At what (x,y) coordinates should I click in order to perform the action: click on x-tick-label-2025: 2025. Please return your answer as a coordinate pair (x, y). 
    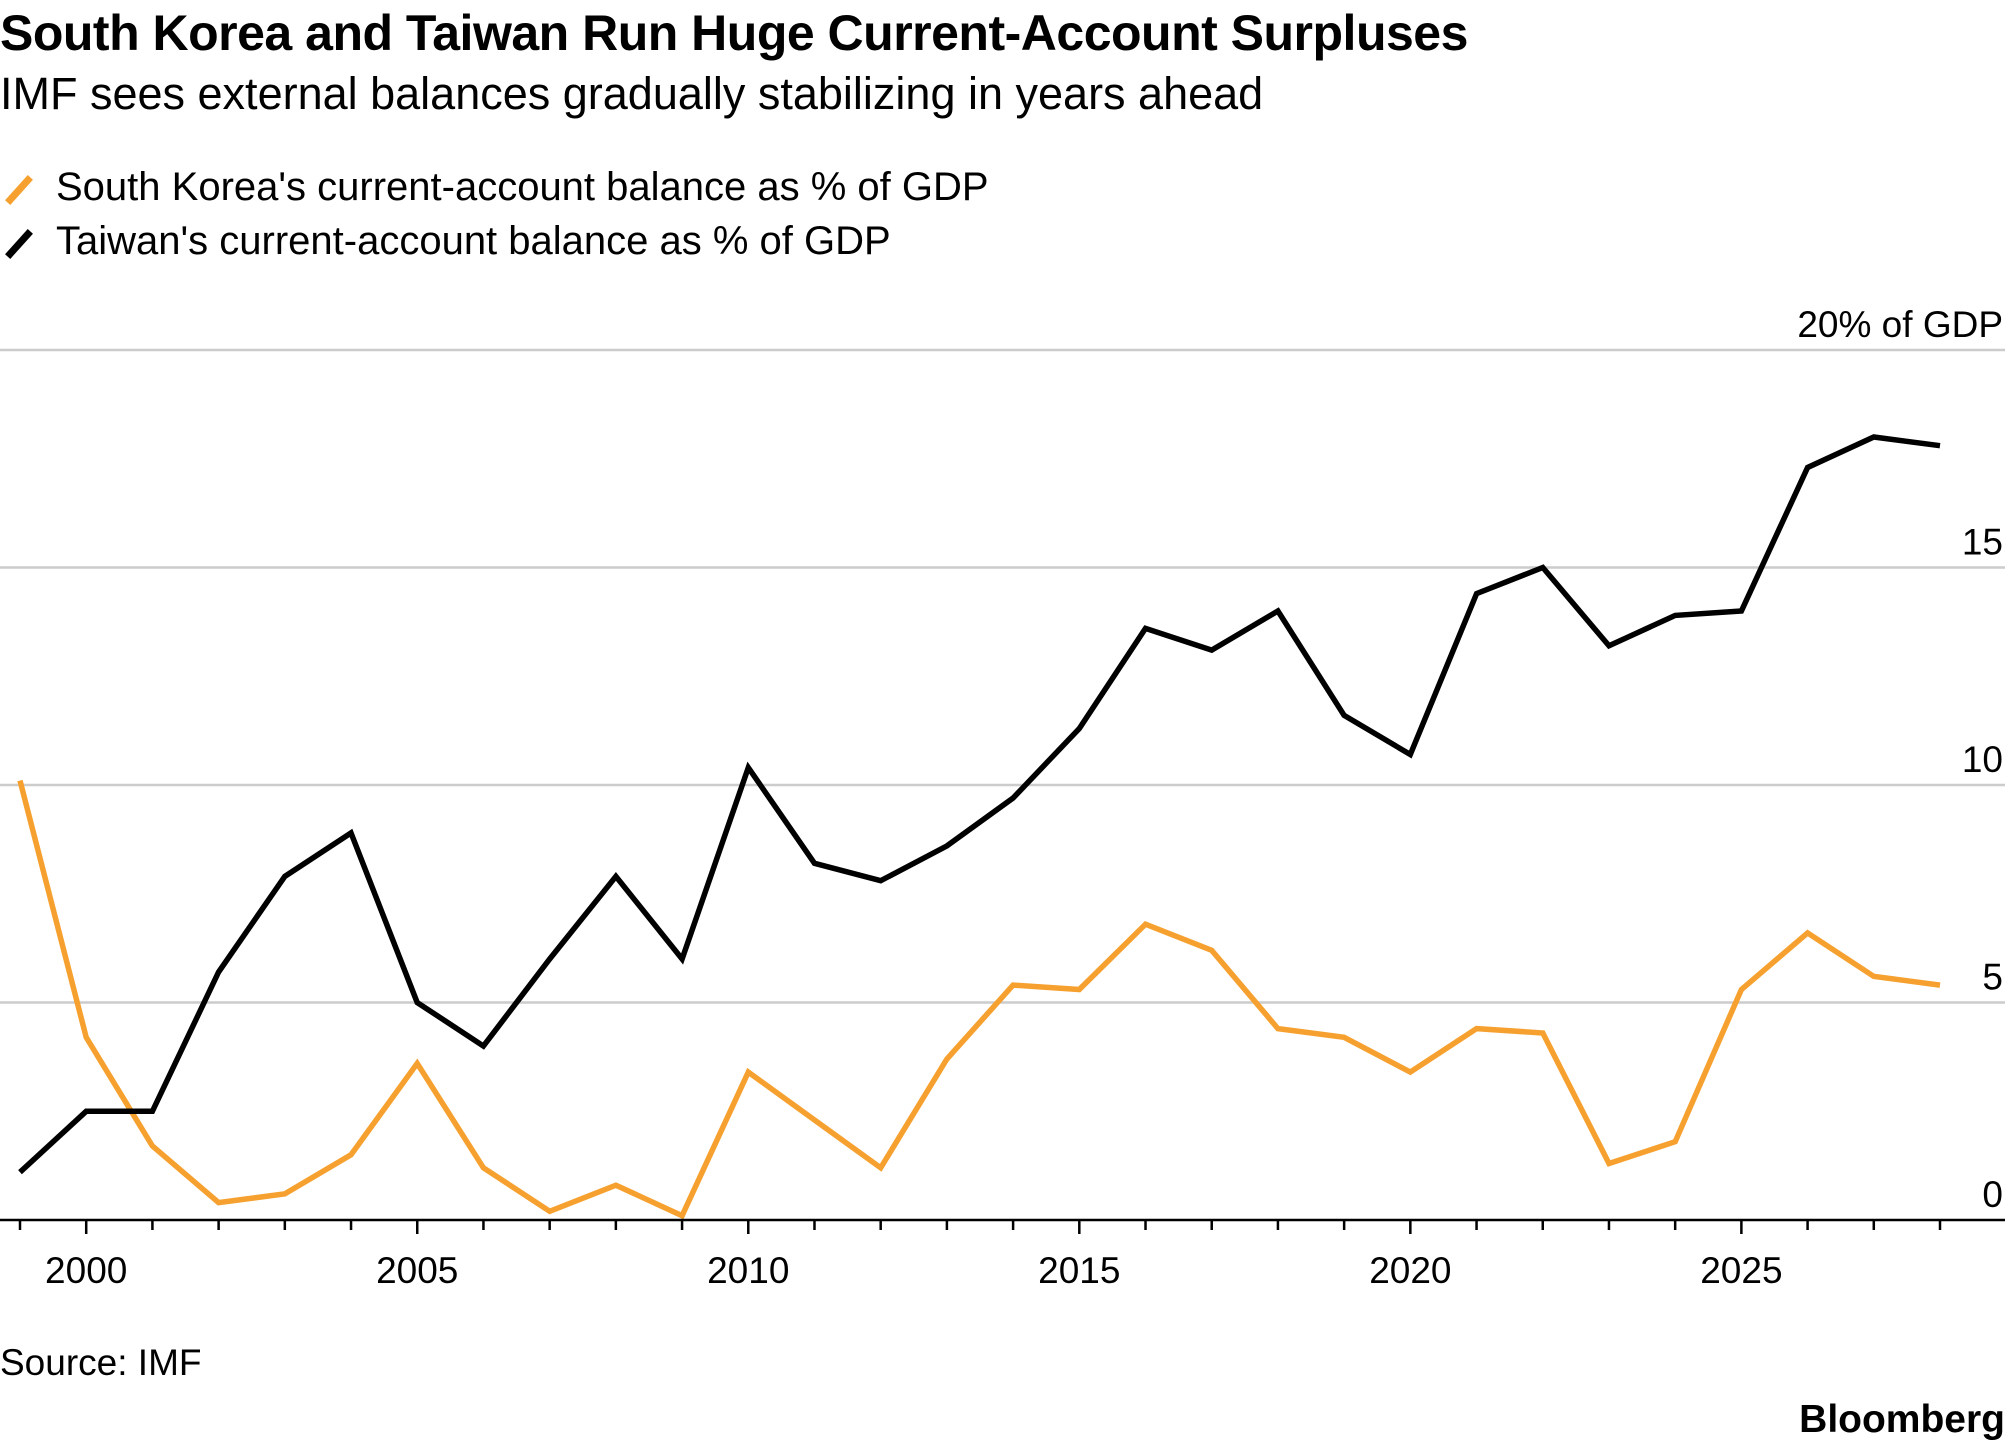
    Looking at the image, I should click on (1741, 1270).